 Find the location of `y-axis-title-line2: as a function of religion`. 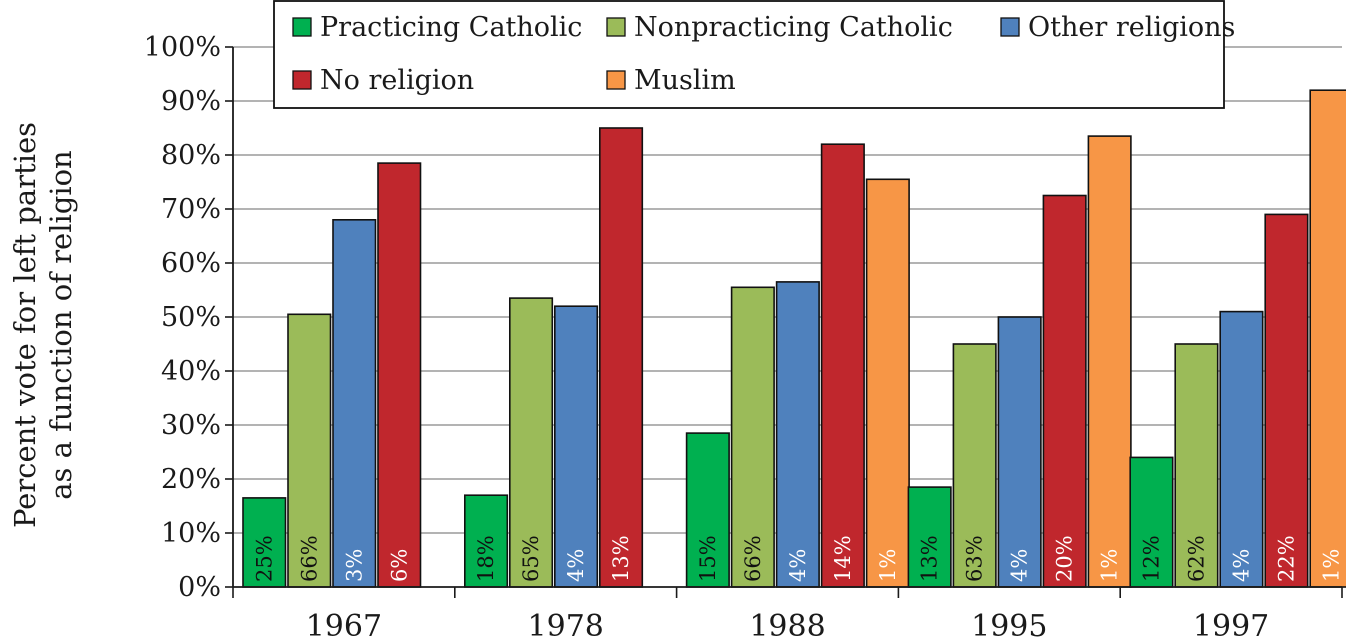

y-axis-title-line2: as a function of religion is located at coordinates (61, 324).